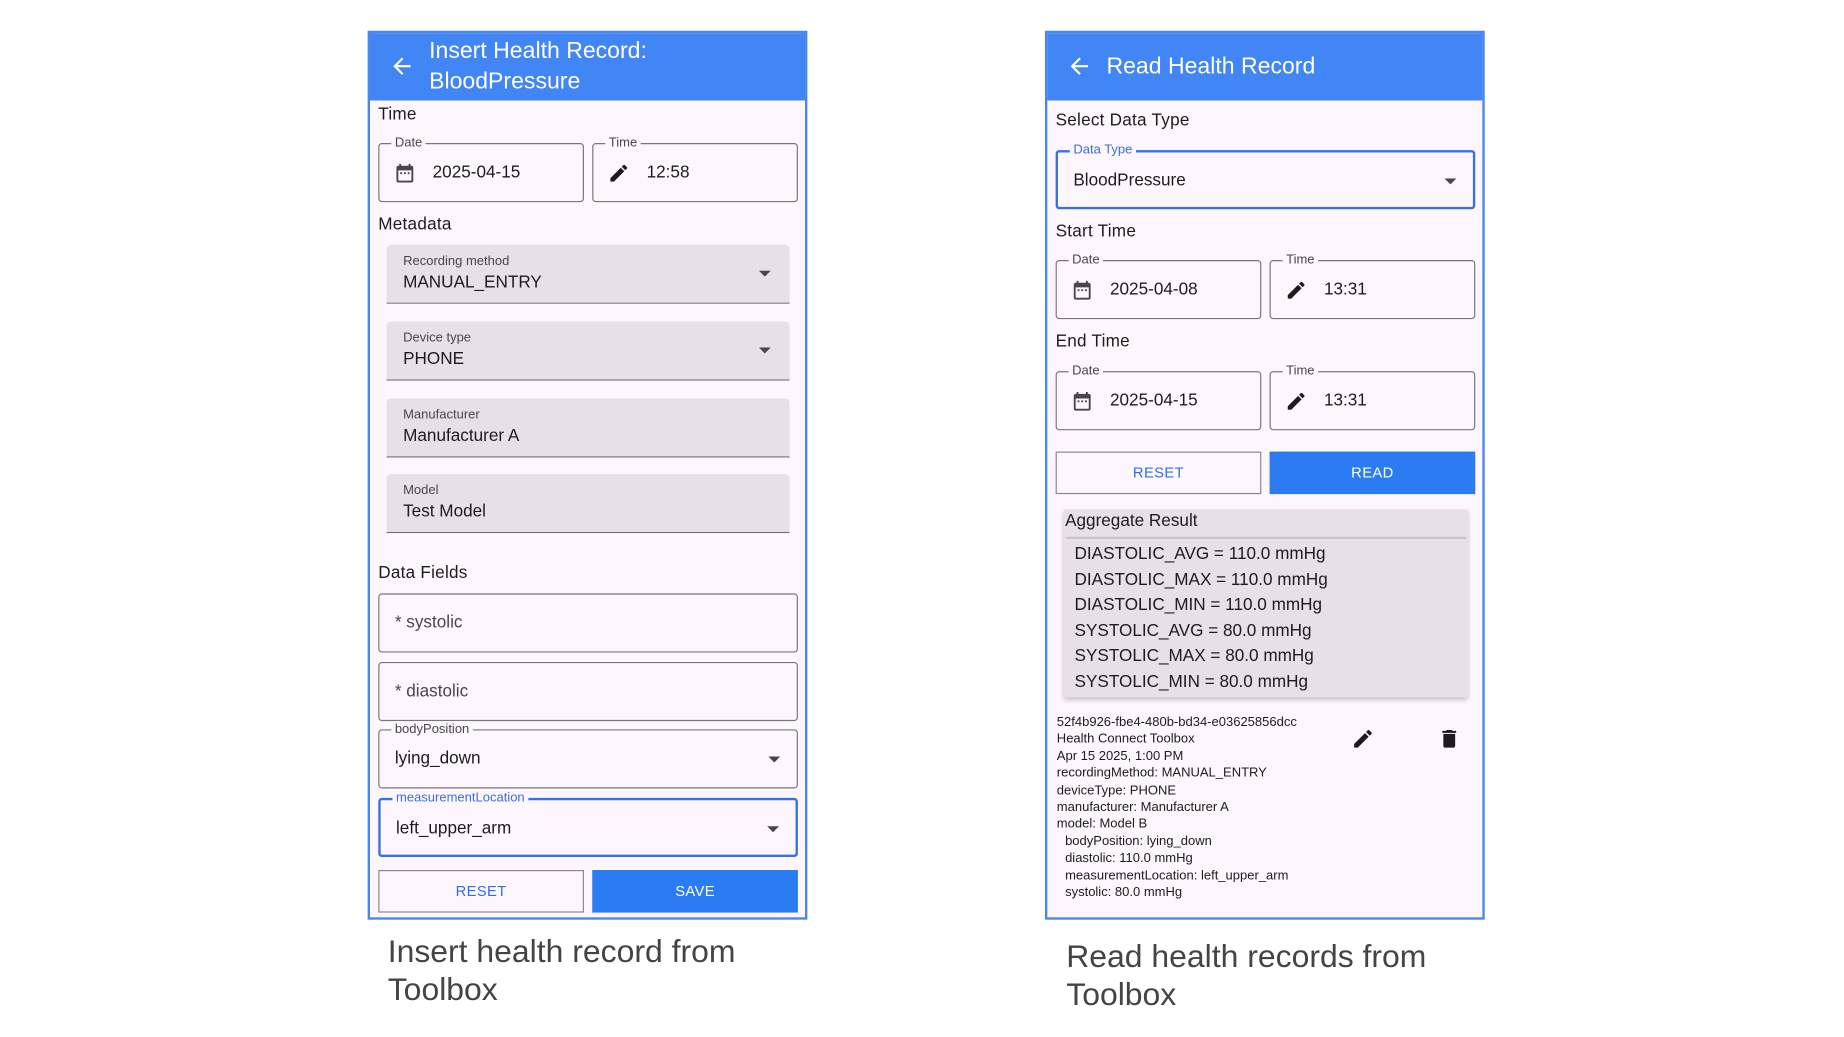 This screenshot has width=1844, height=1037. What do you see at coordinates (1176, 722) in the screenshot?
I see `record-id: 52f4b926-fbe4-480b-bd34-e03625856dcc` at bounding box center [1176, 722].